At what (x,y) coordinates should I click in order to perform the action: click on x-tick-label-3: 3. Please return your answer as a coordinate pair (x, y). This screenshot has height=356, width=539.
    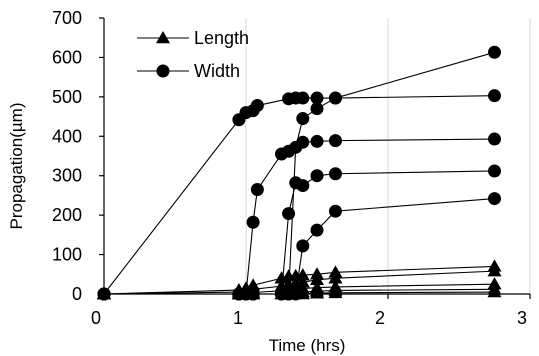
    Looking at the image, I should click on (522, 318).